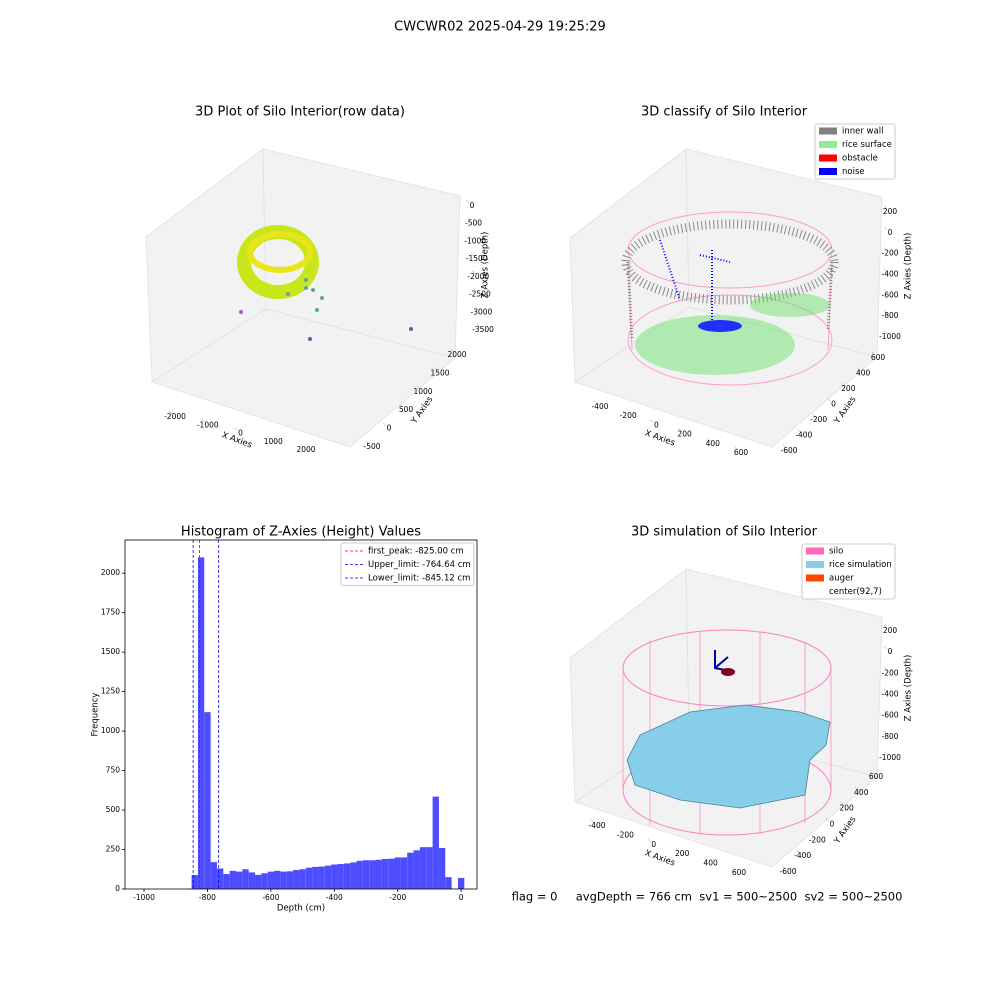  Describe the element at coordinates (876, 776) in the screenshot. I see `y-tick-label: 600` at that location.